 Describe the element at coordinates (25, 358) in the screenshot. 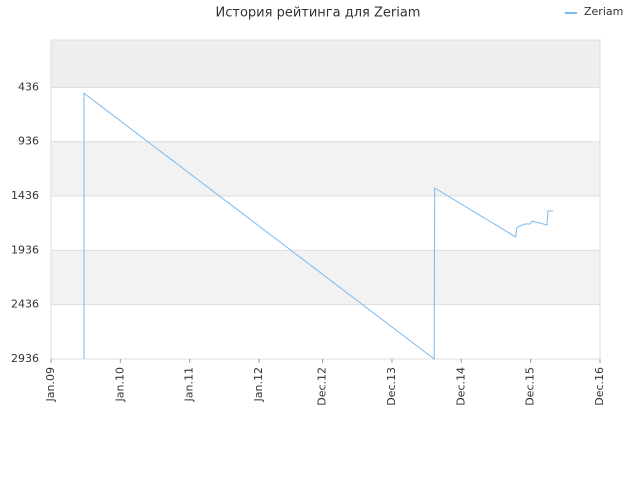

I see `y-tick-label: 2936` at that location.